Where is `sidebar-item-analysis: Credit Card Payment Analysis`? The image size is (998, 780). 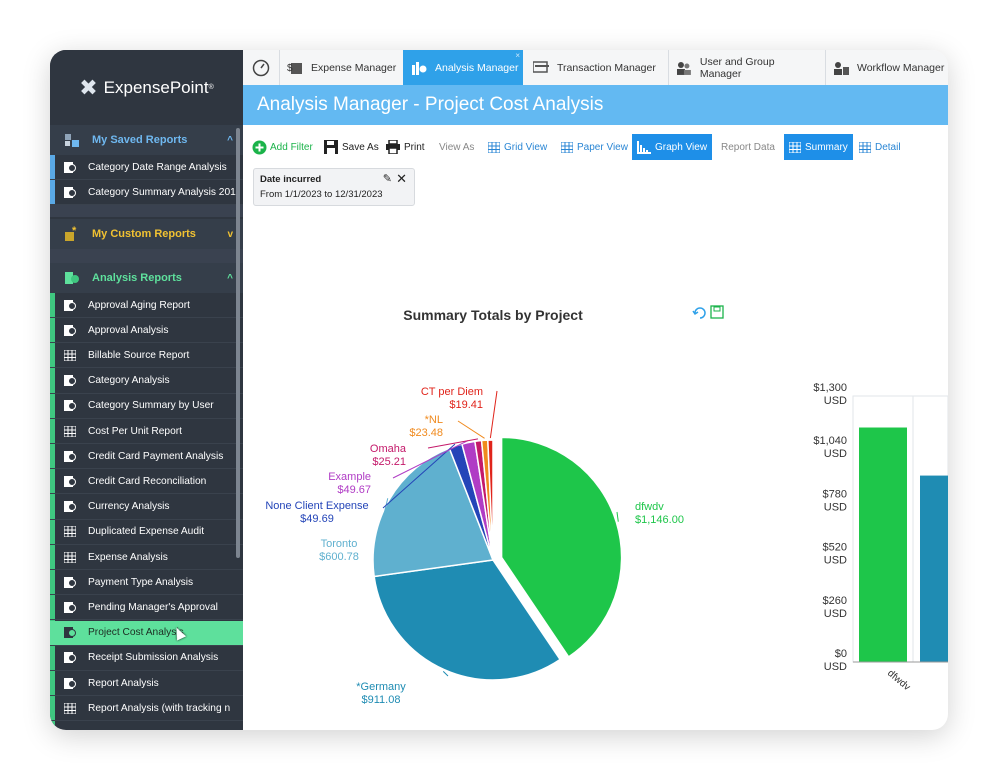 sidebar-item-analysis: Credit Card Payment Analysis is located at coordinates (146, 457).